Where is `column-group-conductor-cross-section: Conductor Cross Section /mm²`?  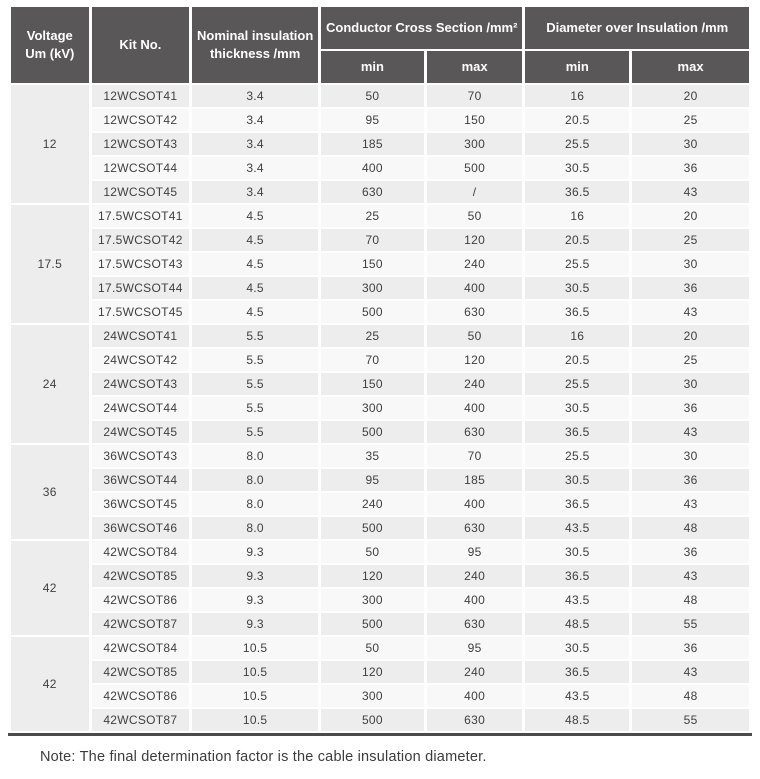
column-group-conductor-cross-section: Conductor Cross Section /mm² is located at coordinates (422, 28).